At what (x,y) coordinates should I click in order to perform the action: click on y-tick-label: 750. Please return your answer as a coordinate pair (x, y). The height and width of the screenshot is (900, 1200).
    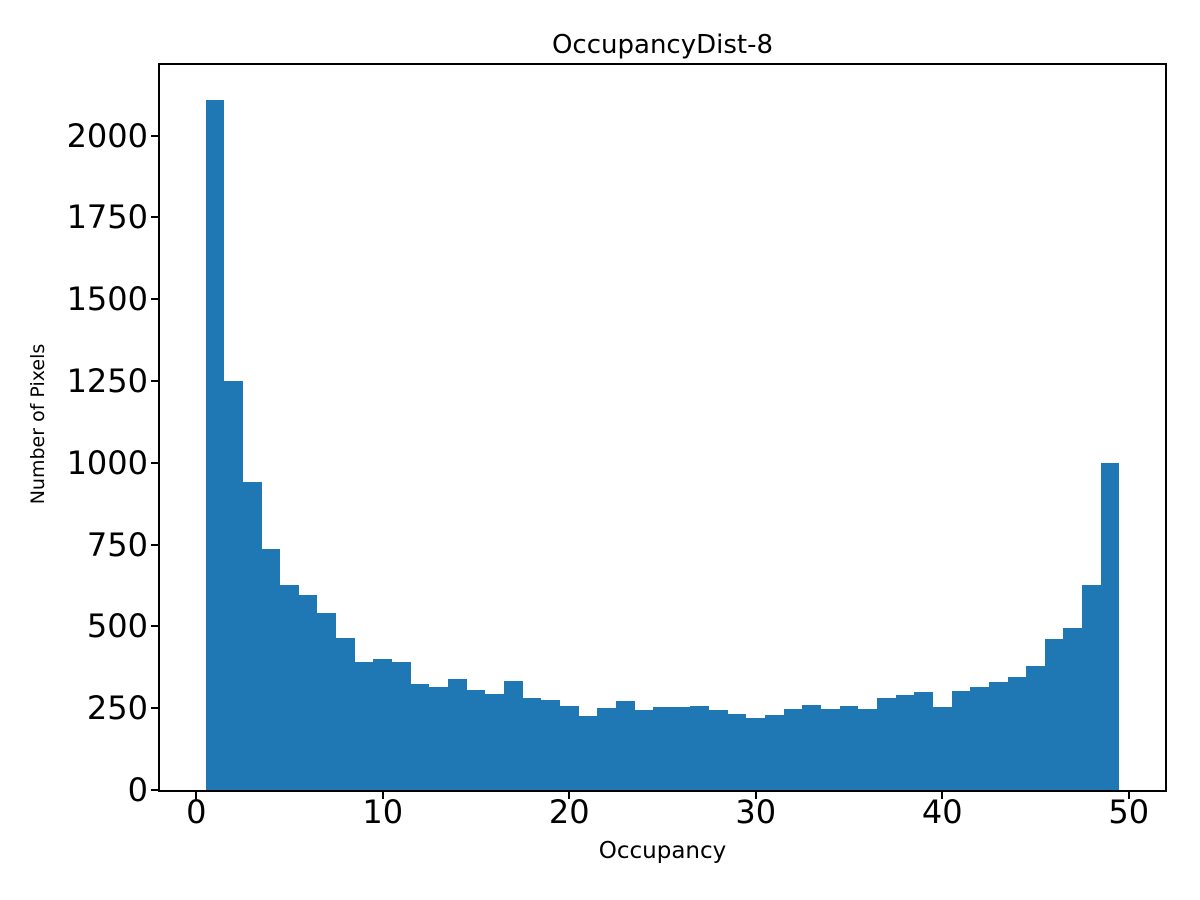
    Looking at the image, I should click on (117, 544).